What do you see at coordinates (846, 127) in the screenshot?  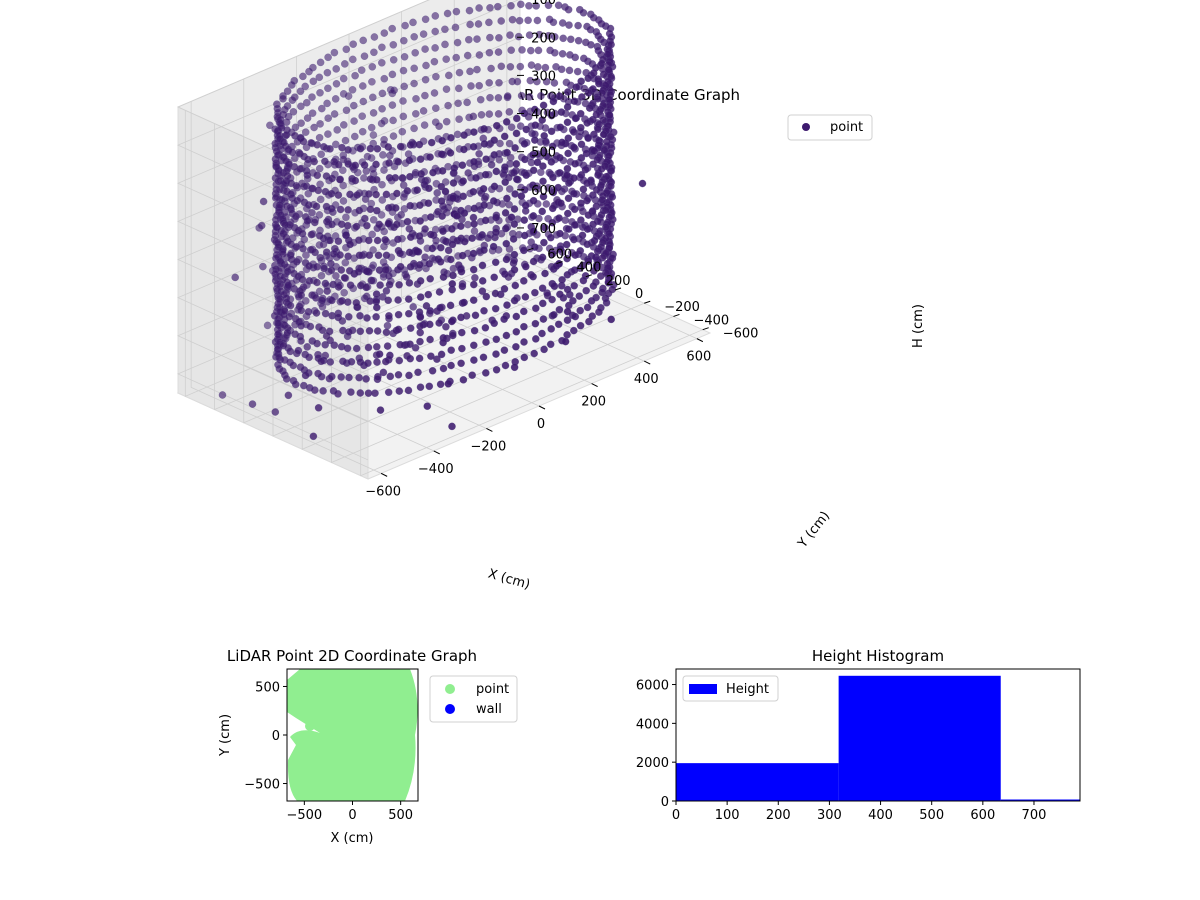 I see `chart-3d-legend-label: point` at bounding box center [846, 127].